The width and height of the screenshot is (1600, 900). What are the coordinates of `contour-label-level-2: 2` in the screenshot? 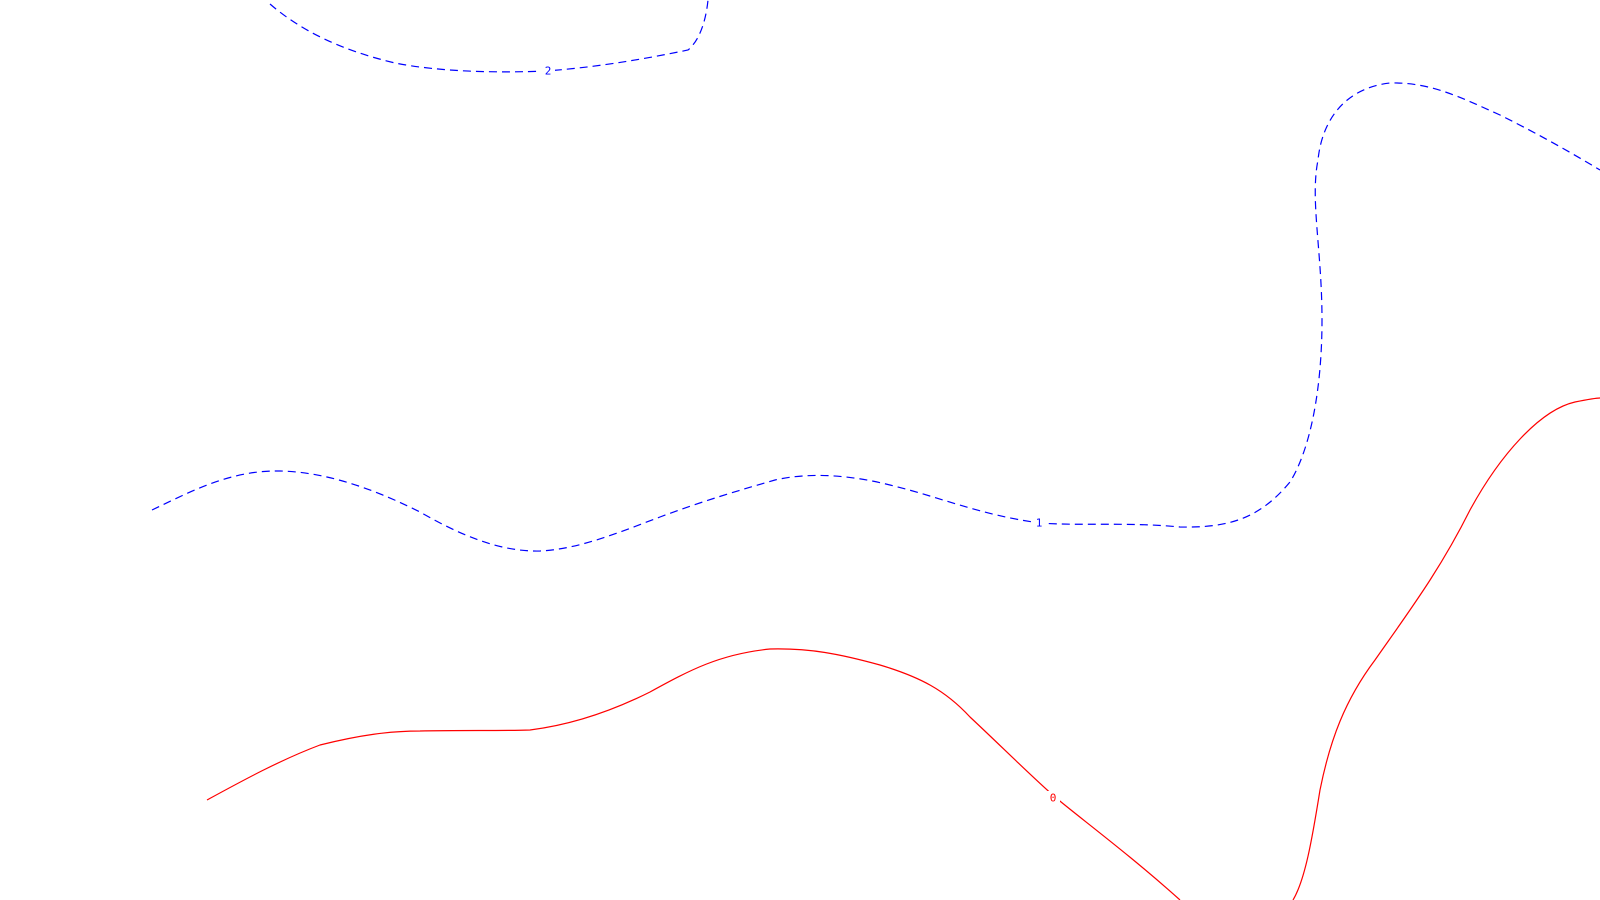 It's located at (548, 71).